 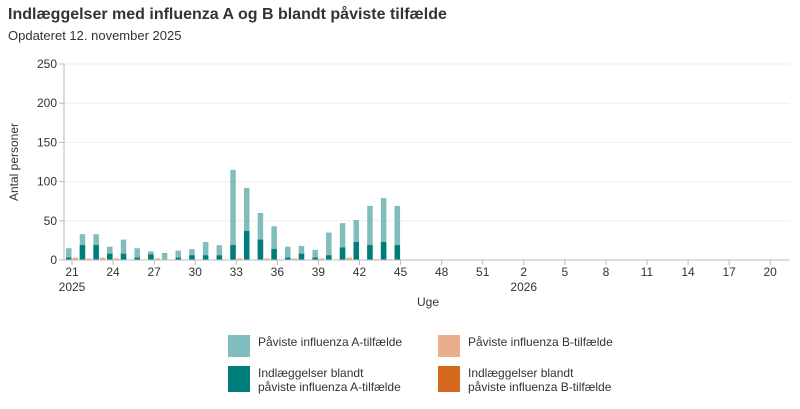 What do you see at coordinates (239, 346) in the screenshot?
I see `legend-swatch-a-cases` at bounding box center [239, 346].